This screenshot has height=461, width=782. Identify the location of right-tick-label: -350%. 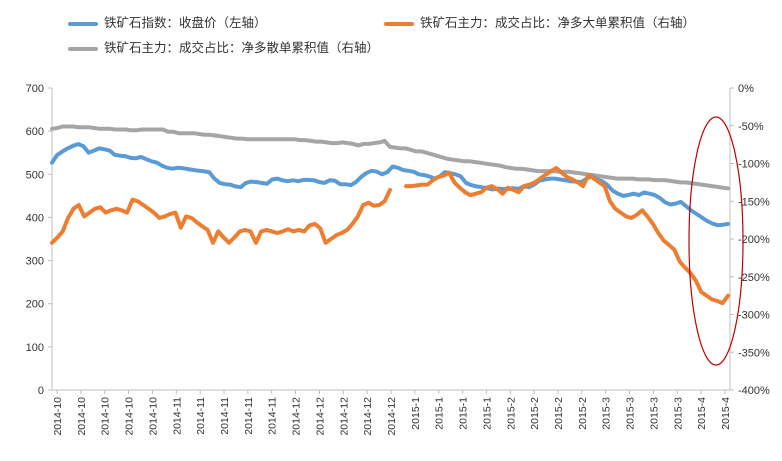
(754, 353).